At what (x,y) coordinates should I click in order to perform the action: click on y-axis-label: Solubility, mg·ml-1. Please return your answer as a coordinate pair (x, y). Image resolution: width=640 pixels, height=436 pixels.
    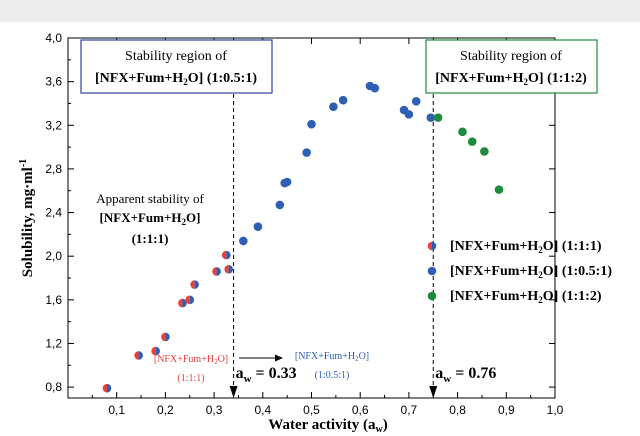
    Looking at the image, I should click on (27, 218).